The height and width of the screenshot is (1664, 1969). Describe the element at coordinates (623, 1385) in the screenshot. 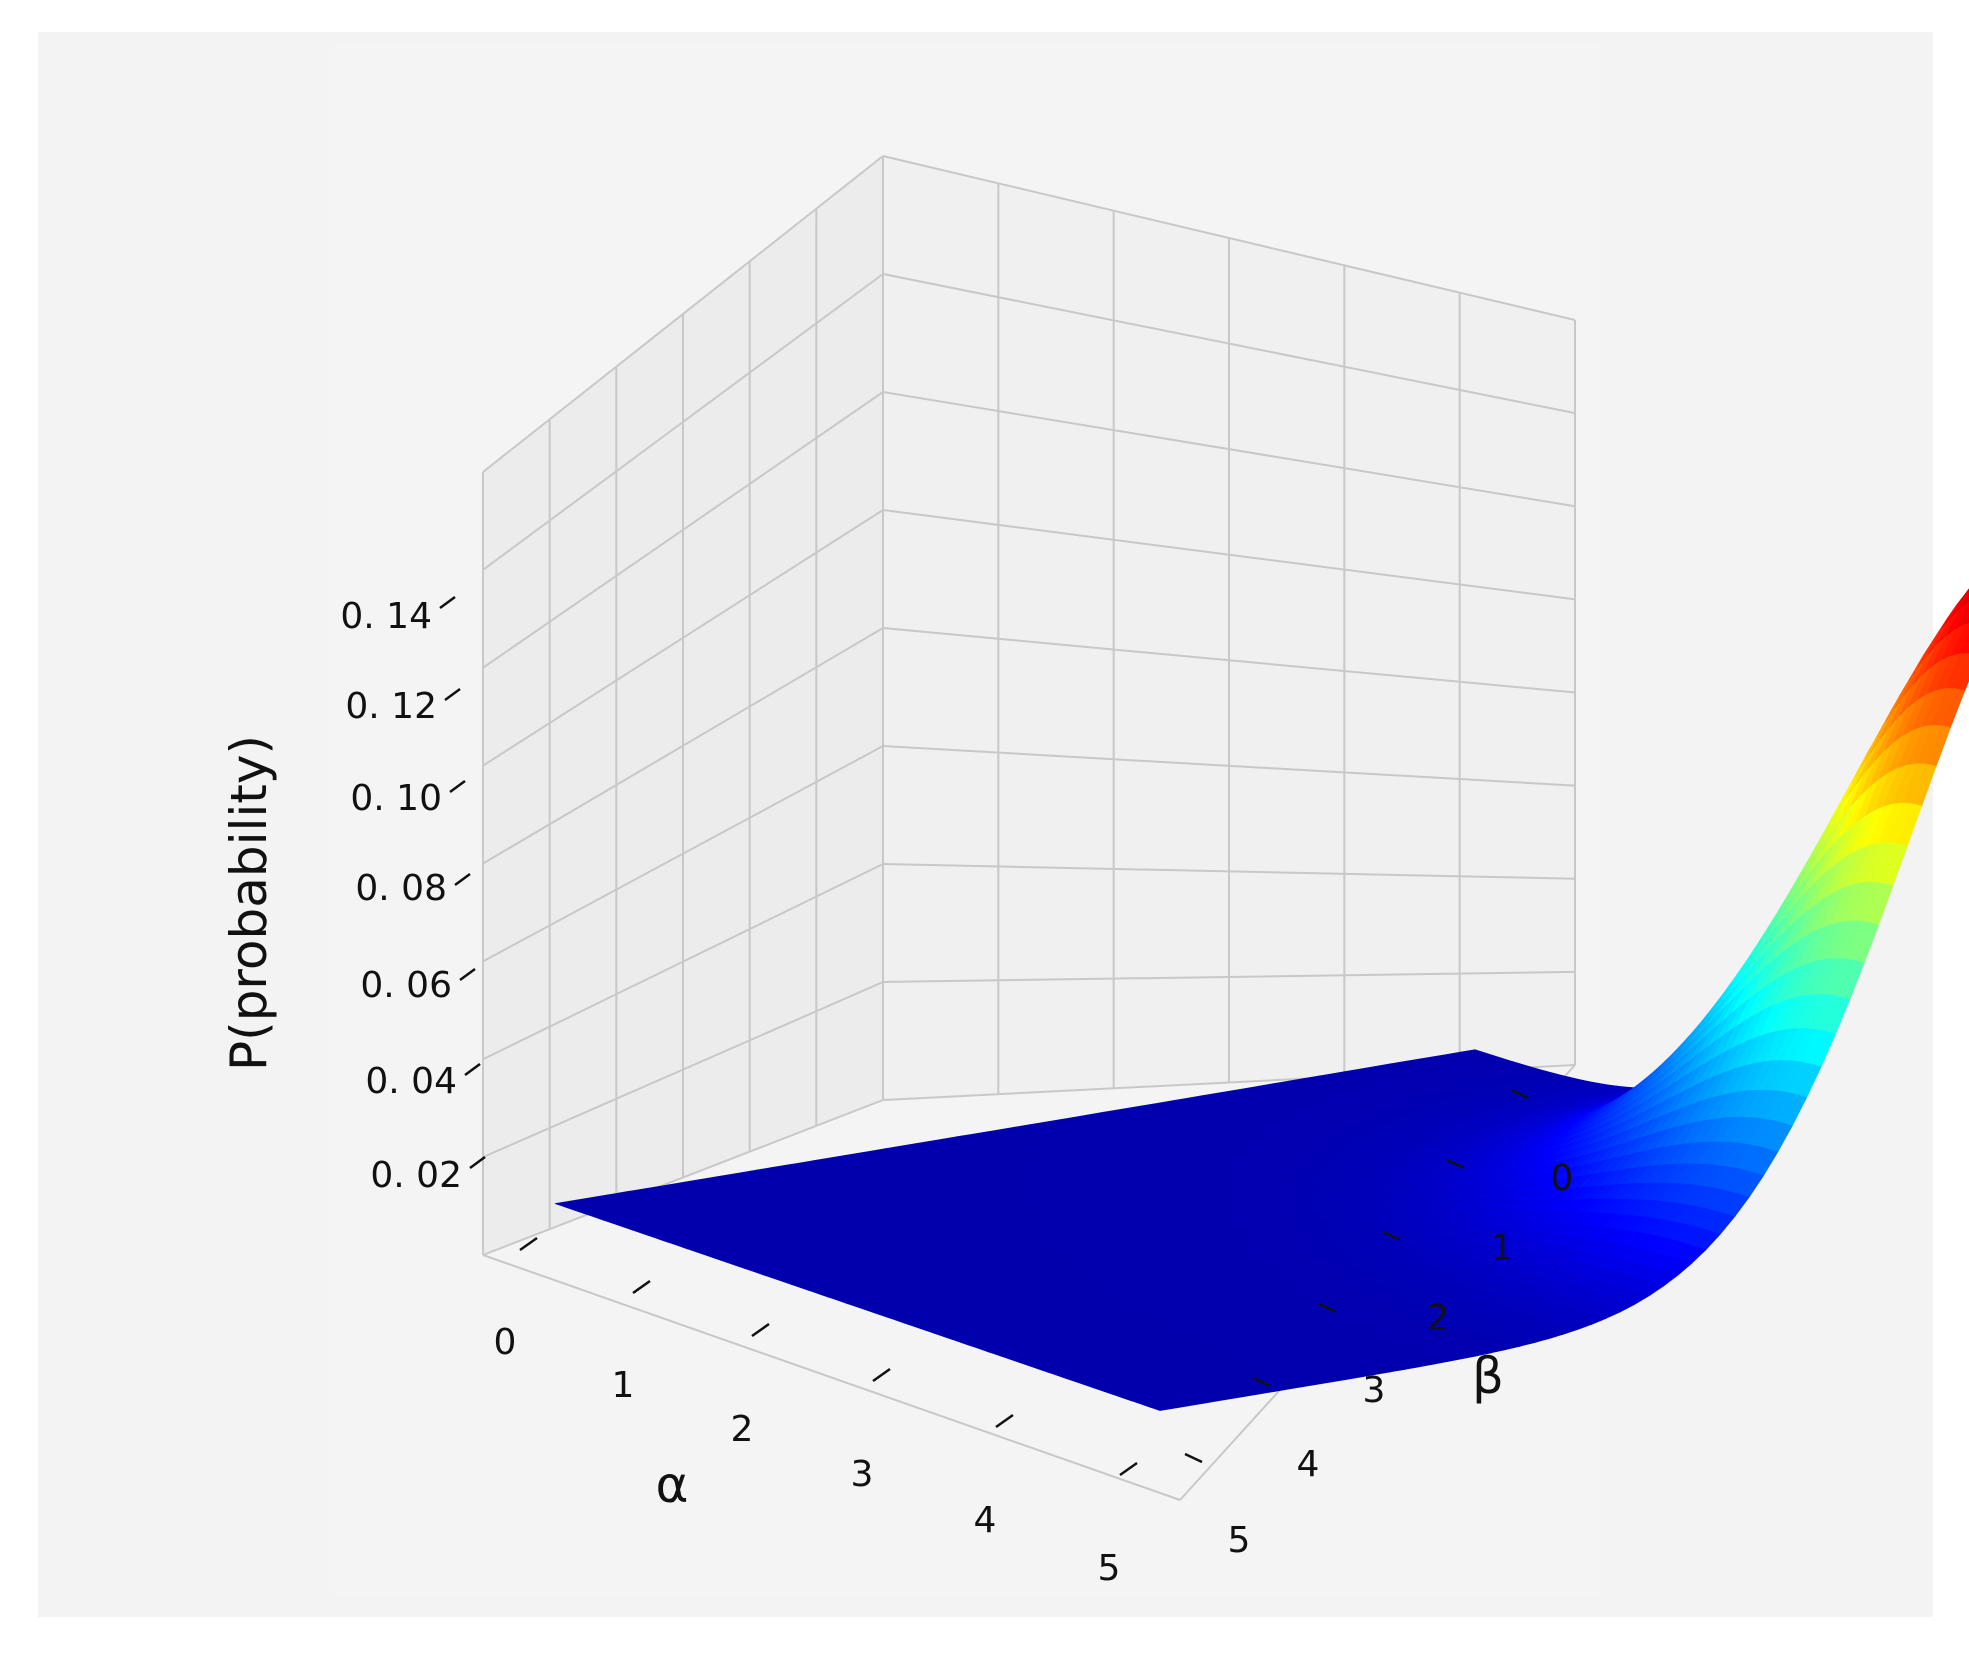

I see `x-tick-label: 1` at that location.